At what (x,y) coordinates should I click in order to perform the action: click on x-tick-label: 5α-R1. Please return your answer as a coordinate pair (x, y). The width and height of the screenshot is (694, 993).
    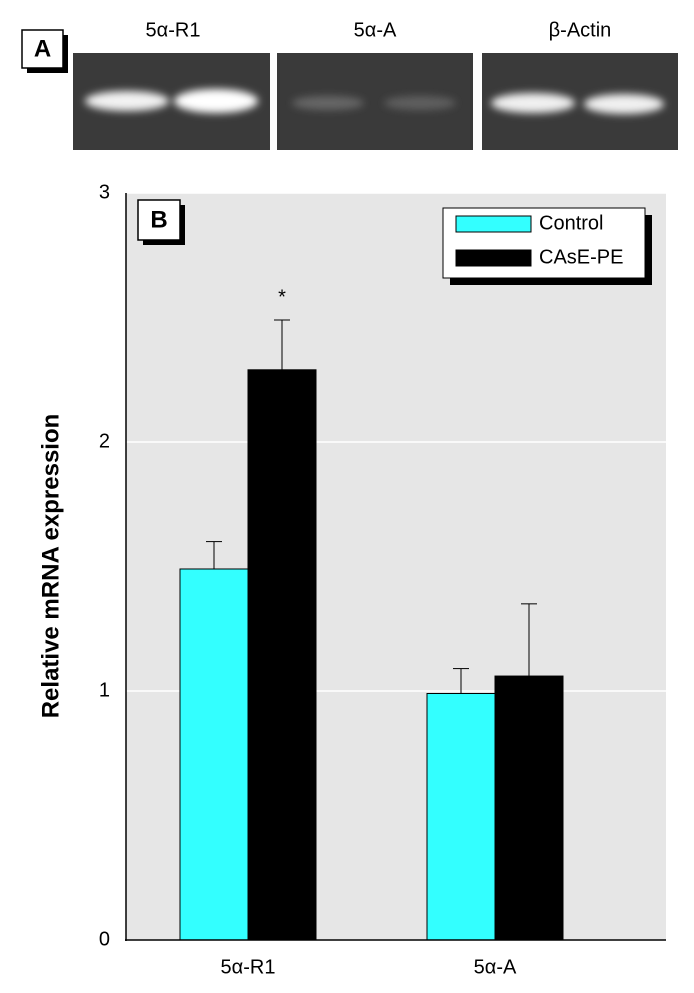
    Looking at the image, I should click on (248, 967).